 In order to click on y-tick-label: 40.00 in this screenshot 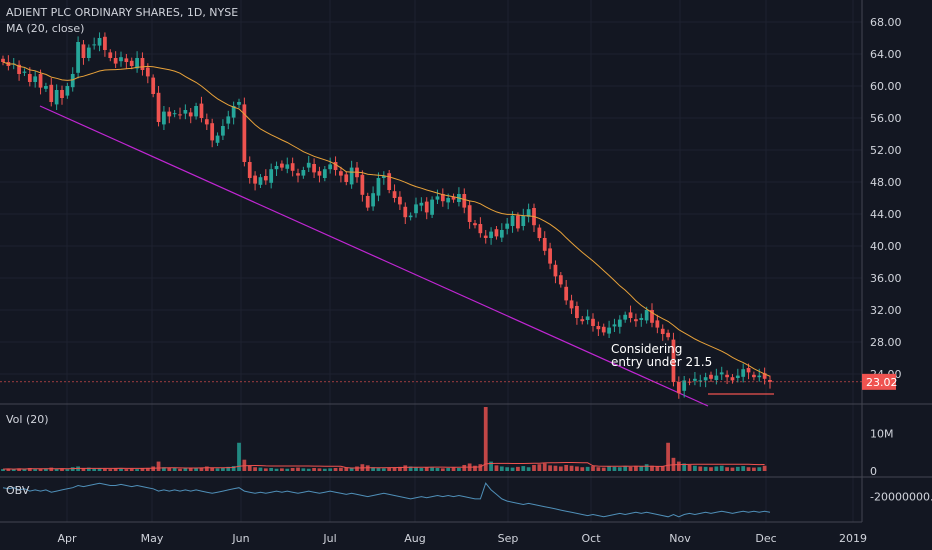, I will do `click(886, 246)`.